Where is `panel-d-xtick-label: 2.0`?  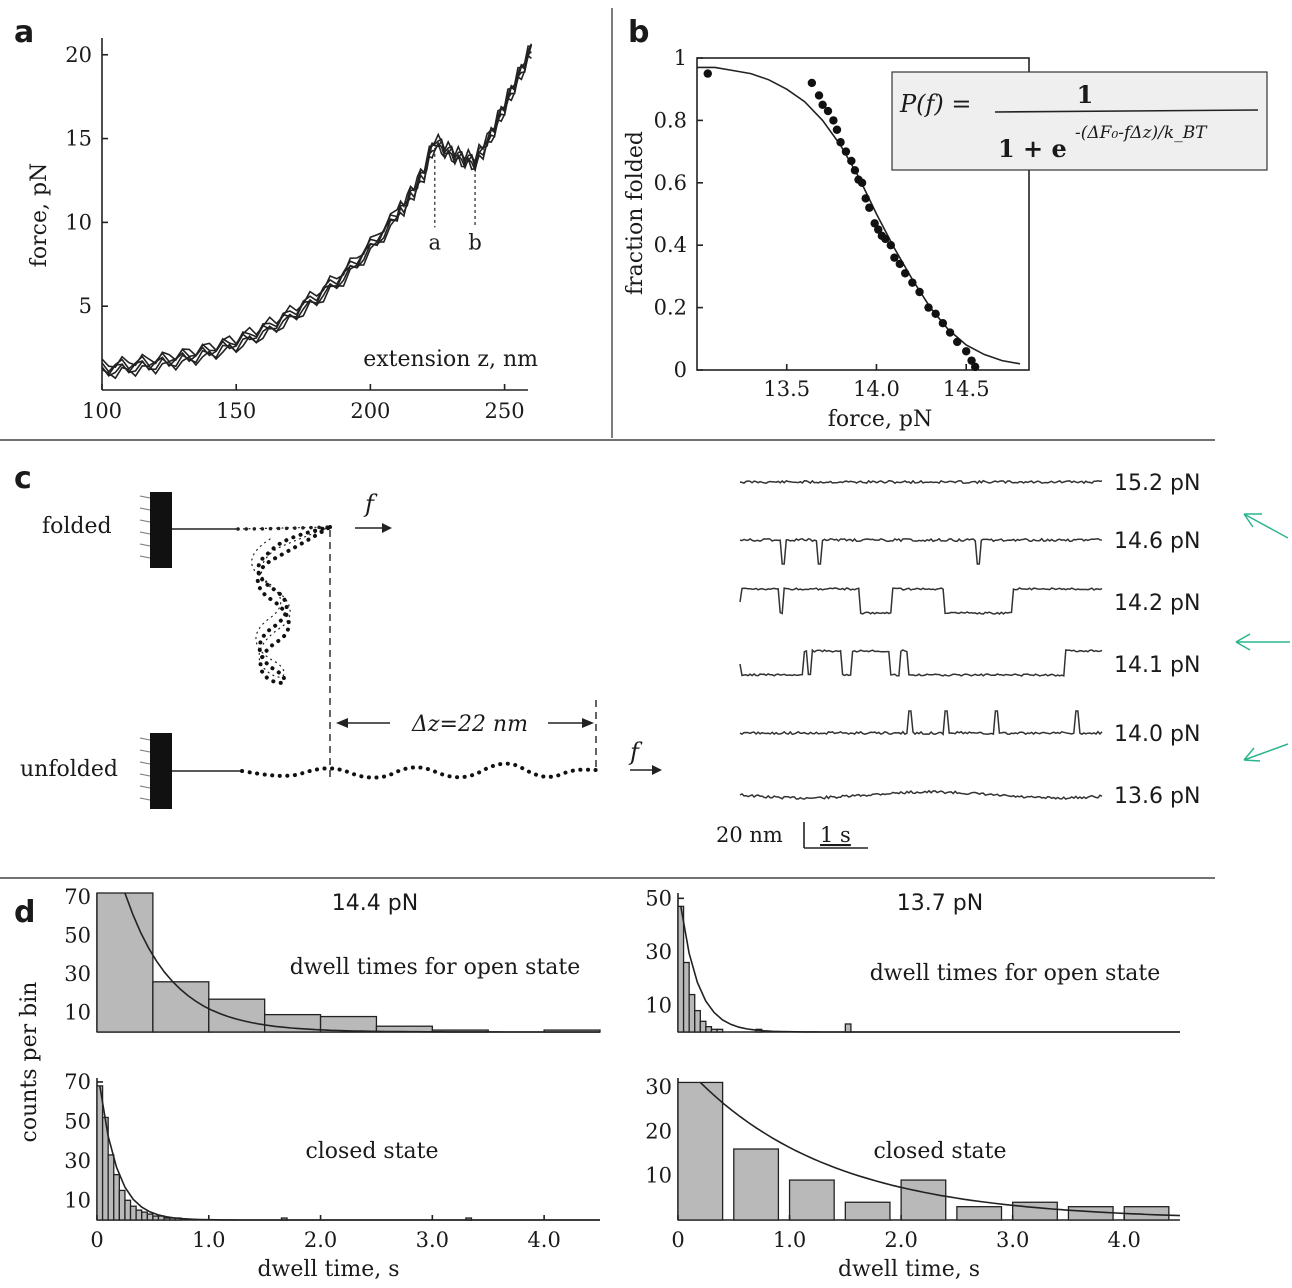 panel-d-xtick-label: 2.0 is located at coordinates (320, 1240).